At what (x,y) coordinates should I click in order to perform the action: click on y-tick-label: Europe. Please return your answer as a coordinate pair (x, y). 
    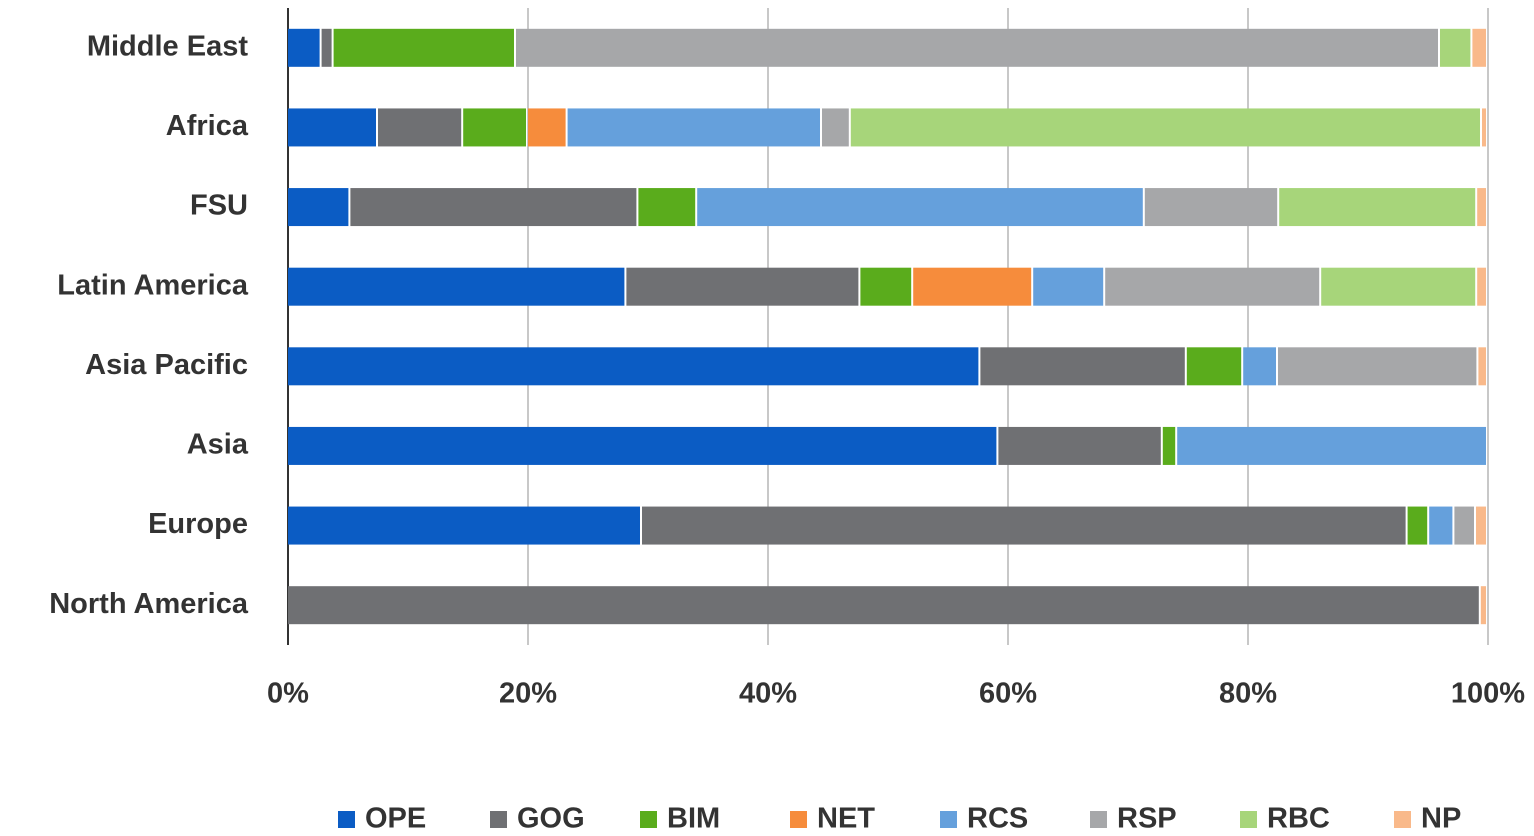
    Looking at the image, I should click on (198, 524).